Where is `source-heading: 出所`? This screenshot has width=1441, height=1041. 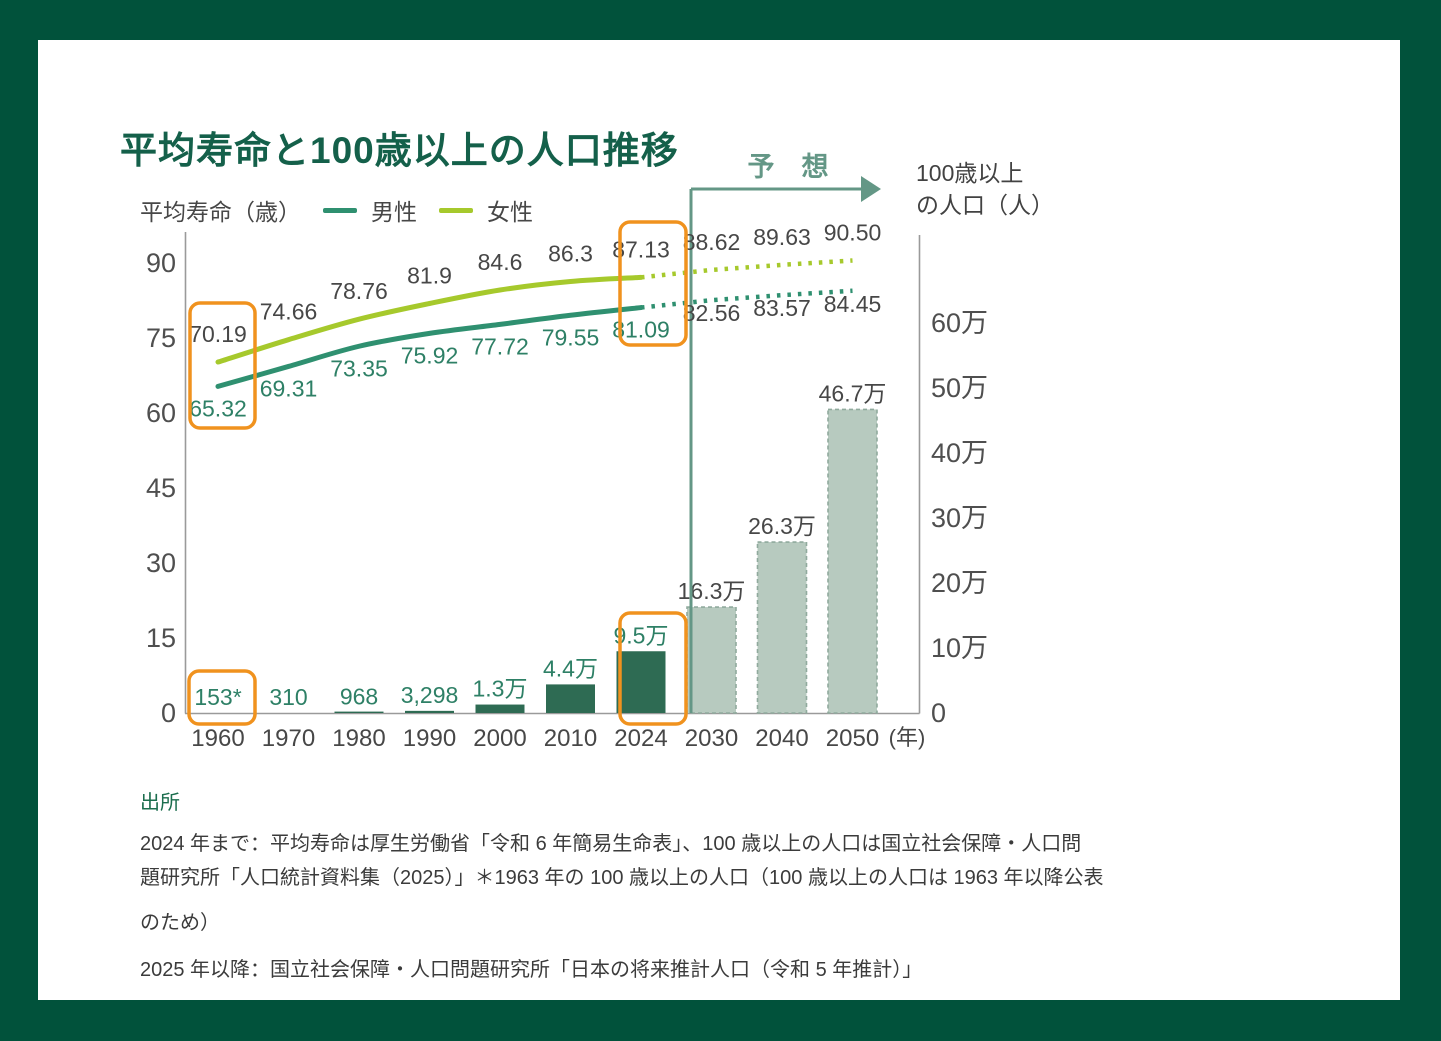 source-heading: 出所 is located at coordinates (160, 803).